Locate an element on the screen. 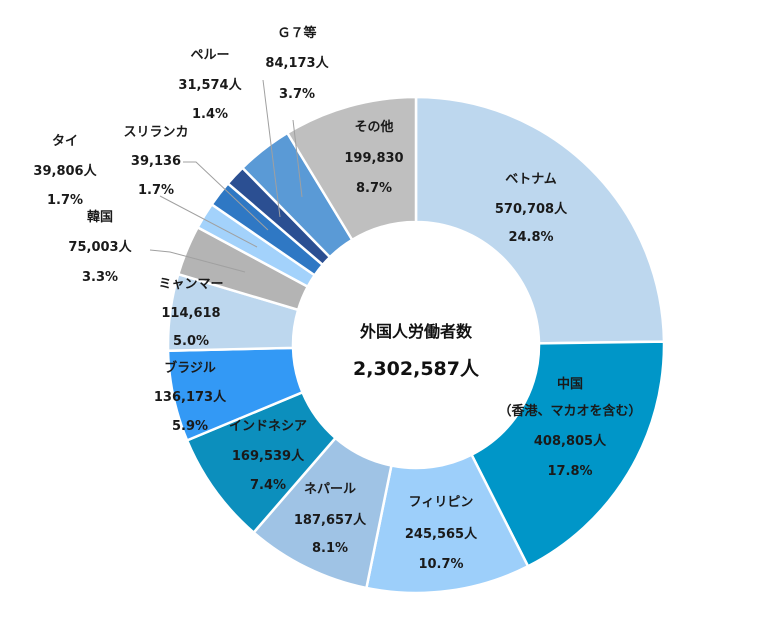  slice-label-name: タイ is located at coordinates (65, 141).